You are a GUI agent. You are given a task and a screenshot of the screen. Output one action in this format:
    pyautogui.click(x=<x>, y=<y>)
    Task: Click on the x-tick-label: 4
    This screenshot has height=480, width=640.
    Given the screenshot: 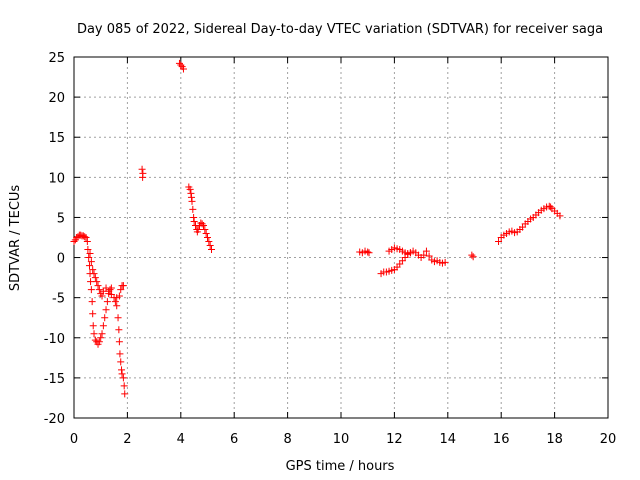 What is the action you would take?
    pyautogui.click(x=181, y=439)
    